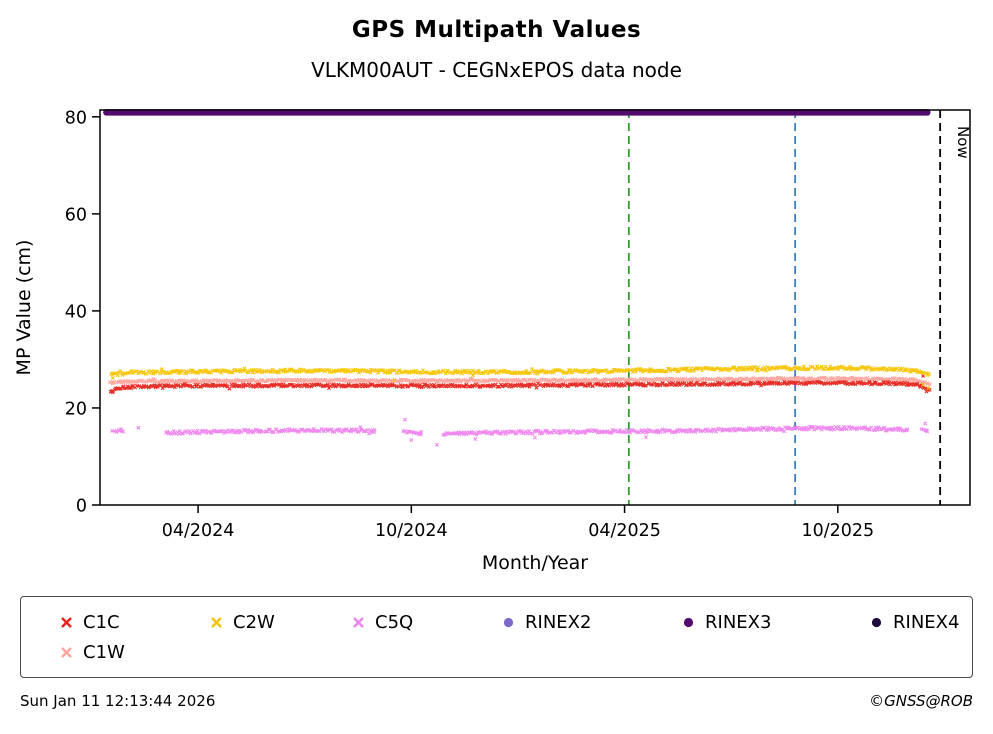 The width and height of the screenshot is (993, 734). Describe the element at coordinates (134, 622) in the screenshot. I see `legend-item-c1c: C1C` at that location.